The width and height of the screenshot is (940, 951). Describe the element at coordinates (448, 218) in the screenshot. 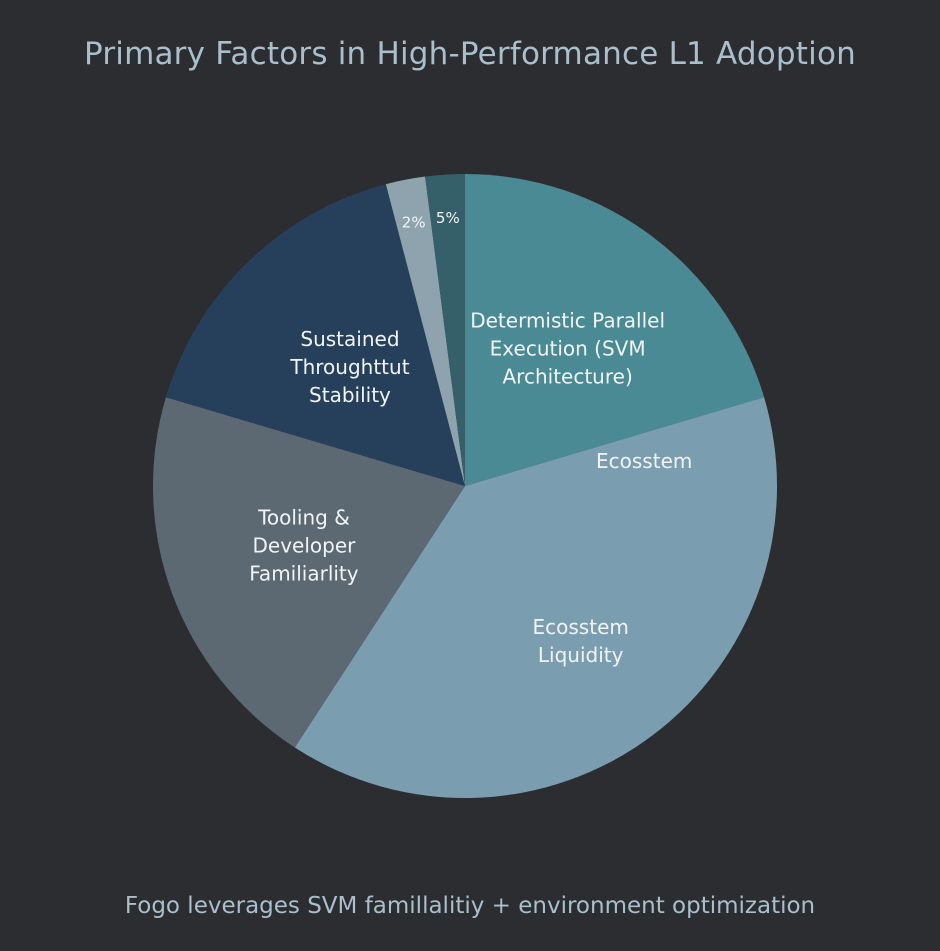

I see `slice-label-6: 5%` at that location.